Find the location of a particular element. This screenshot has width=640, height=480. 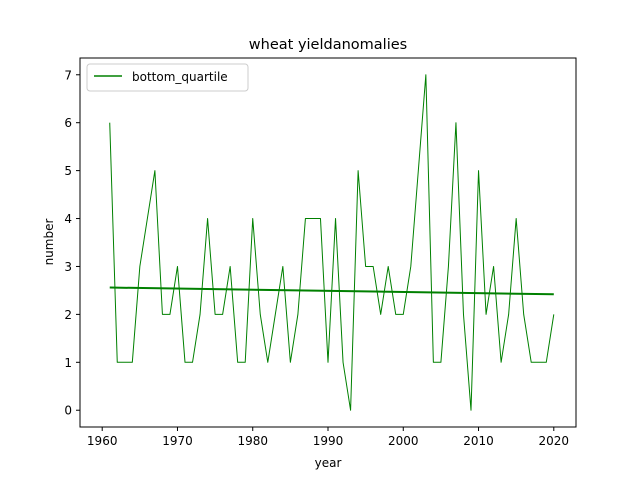

y-axis-ticks: 0 1 2 3 4 5 6 7 is located at coordinates (72, 243).